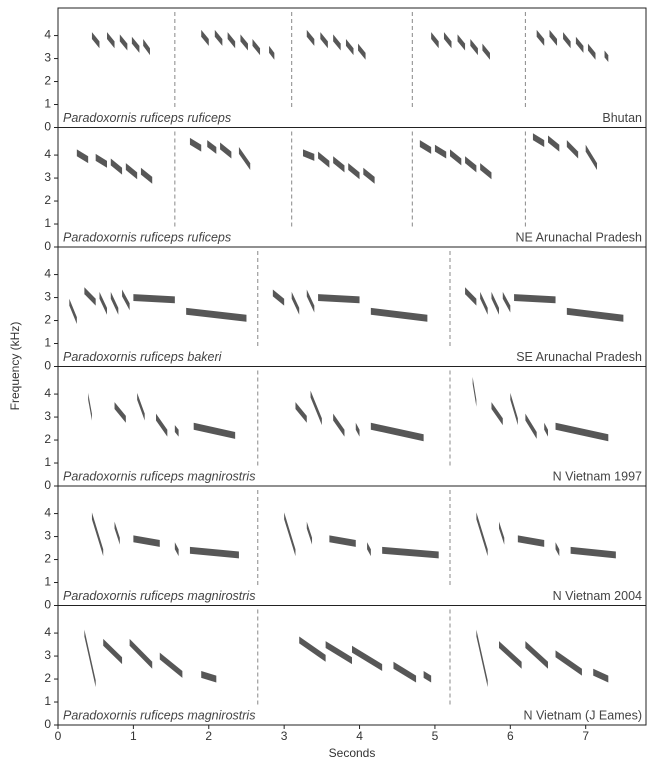 Image resolution: width=650 pixels, height=762 pixels. What do you see at coordinates (579, 237) in the screenshot?
I see `location-label: NE Arunachal Pradesh` at bounding box center [579, 237].